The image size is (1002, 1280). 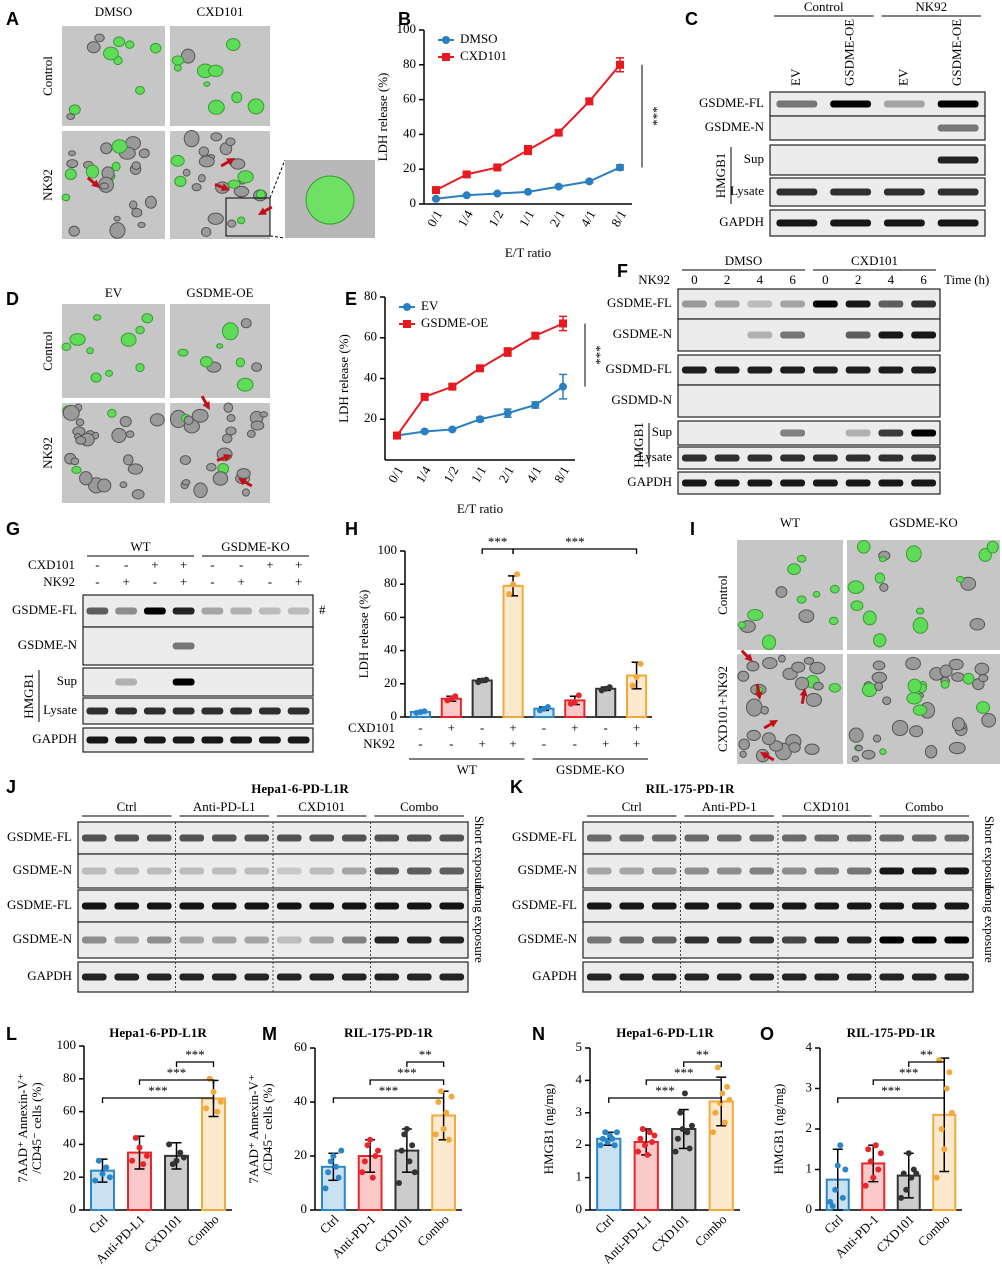 I want to click on row-label: Lysate, so click(x=60, y=709).